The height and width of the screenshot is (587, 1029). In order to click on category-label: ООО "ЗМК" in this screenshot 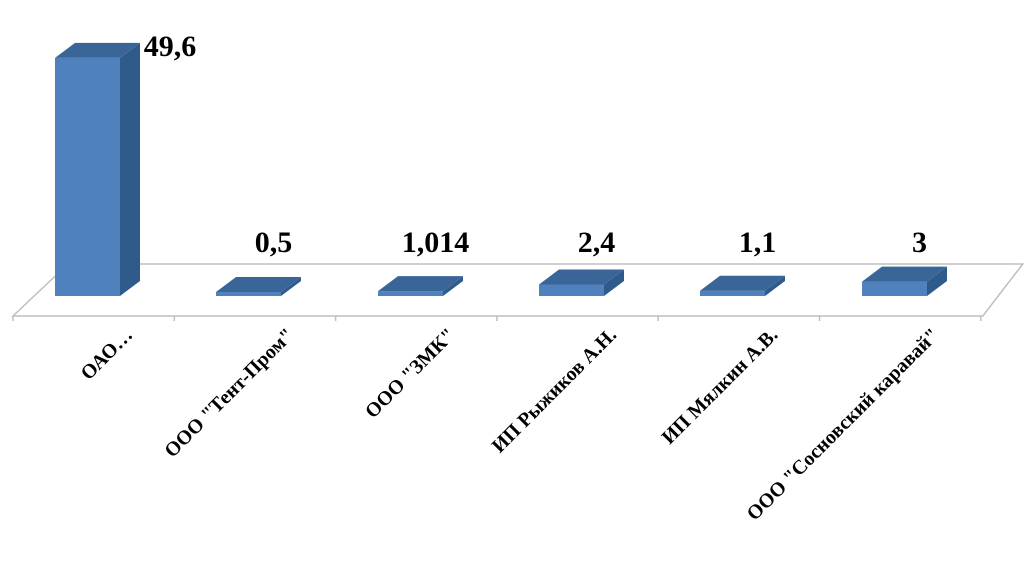, I will do `click(410, 373)`.